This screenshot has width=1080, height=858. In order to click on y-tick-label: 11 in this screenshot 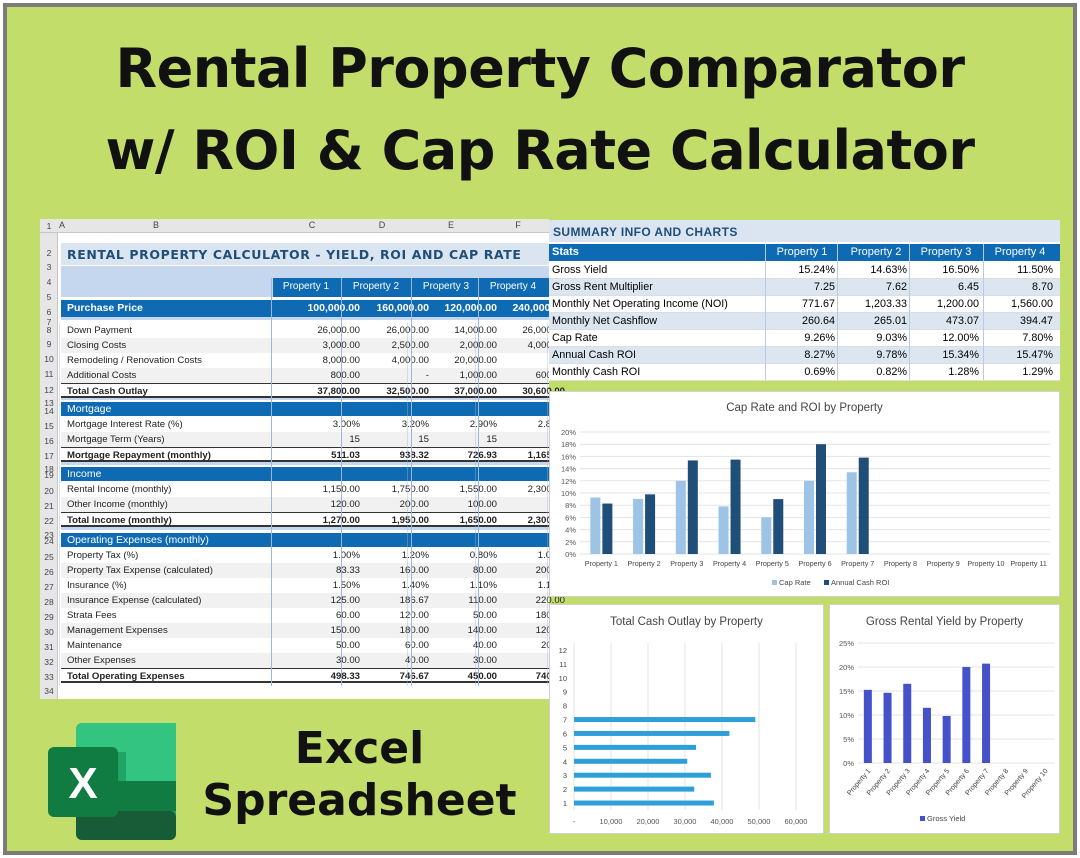, I will do `click(563, 664)`.